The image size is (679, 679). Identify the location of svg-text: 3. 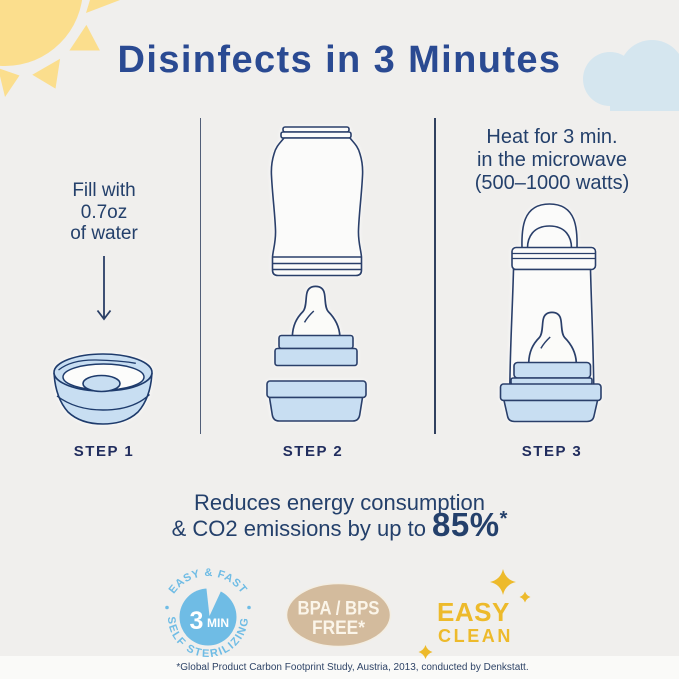
(197, 621).